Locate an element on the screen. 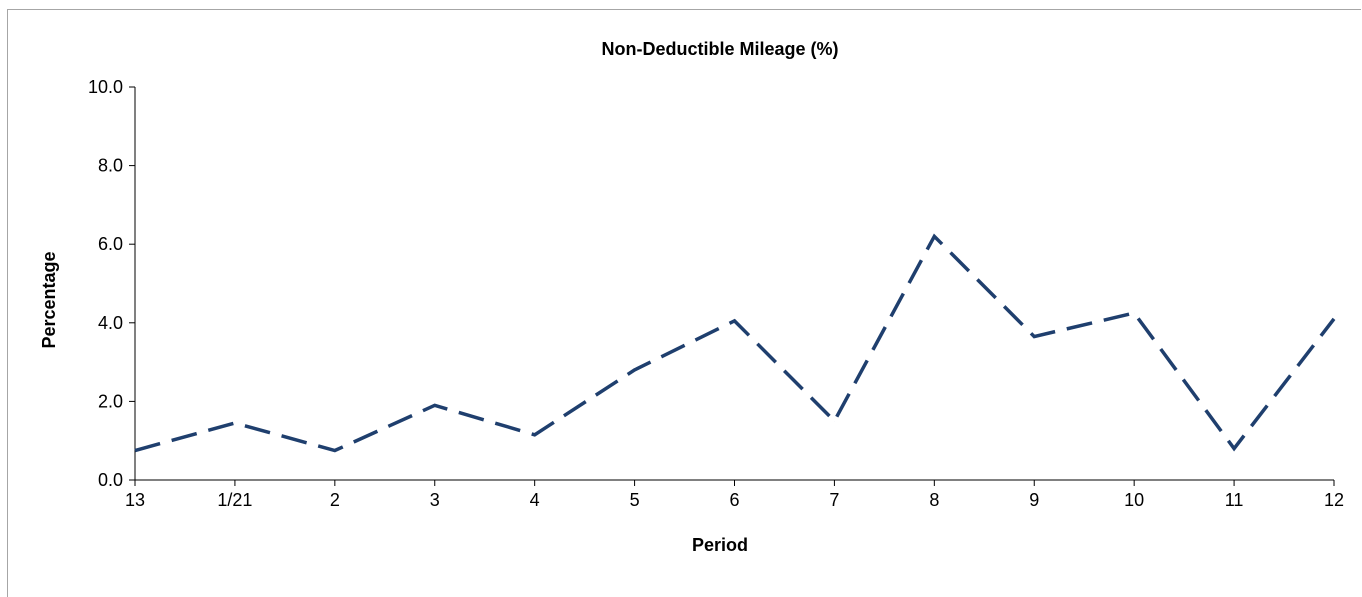  y-tick-label: 10.0 is located at coordinates (105, 87).